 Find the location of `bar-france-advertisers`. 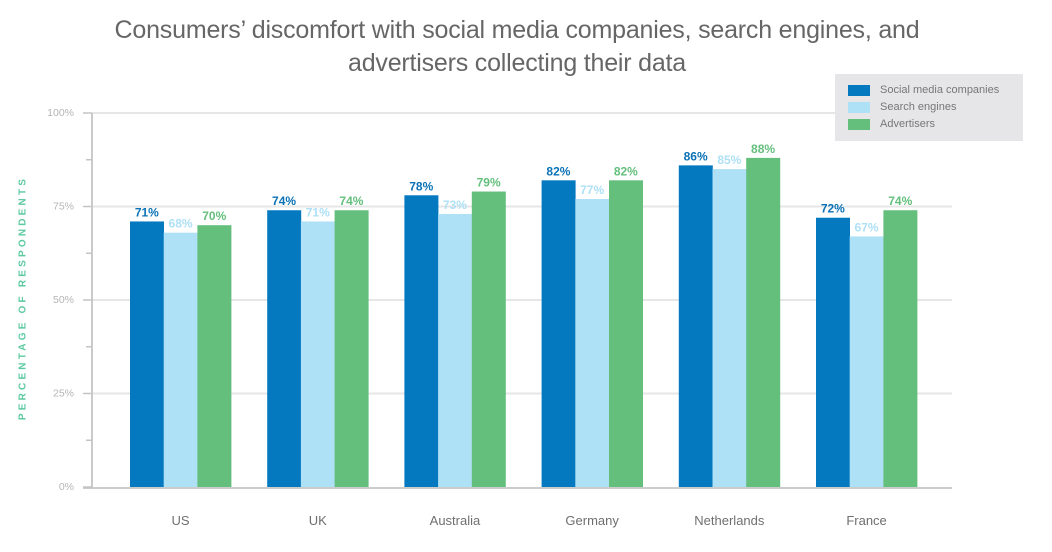

bar-france-advertisers is located at coordinates (900, 349).